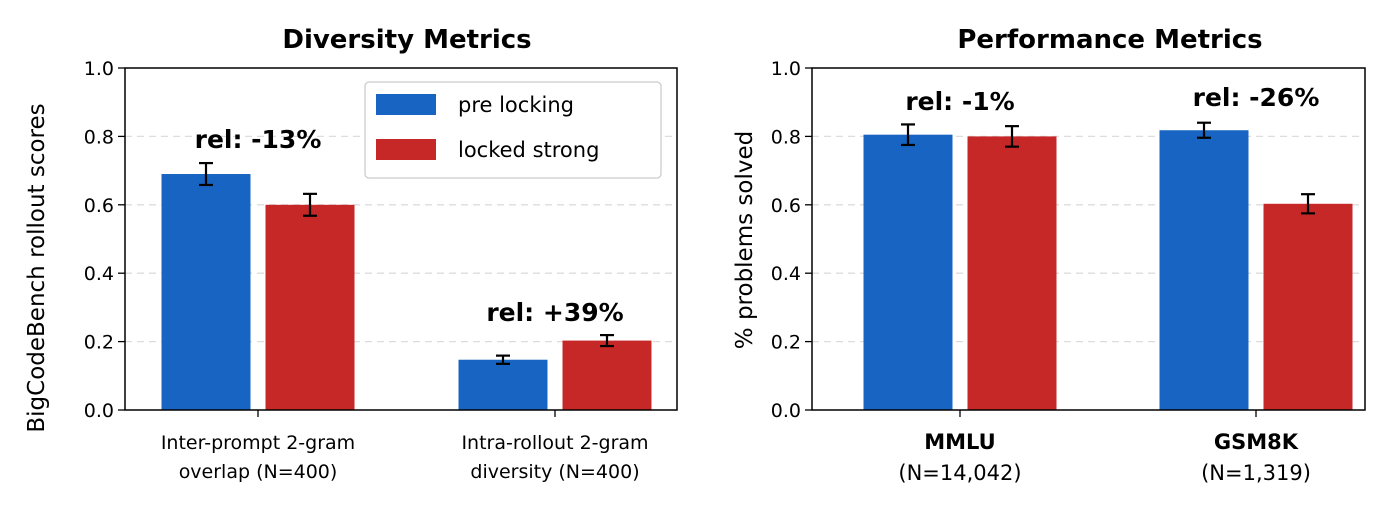 The width and height of the screenshot is (1400, 517). I want to click on legend-label: pre locking, so click(516, 105).